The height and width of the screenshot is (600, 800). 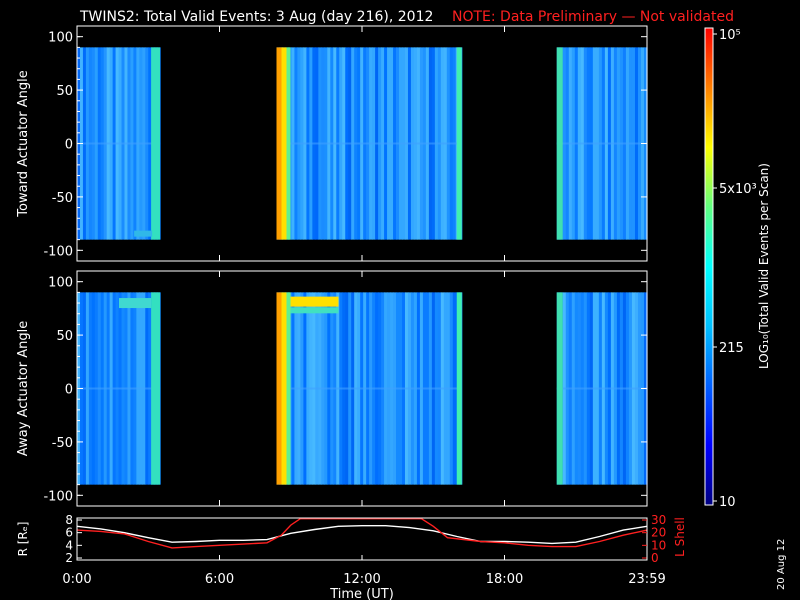 What do you see at coordinates (731, 348) in the screenshot?
I see `colorbar-tick-label: 215` at bounding box center [731, 348].